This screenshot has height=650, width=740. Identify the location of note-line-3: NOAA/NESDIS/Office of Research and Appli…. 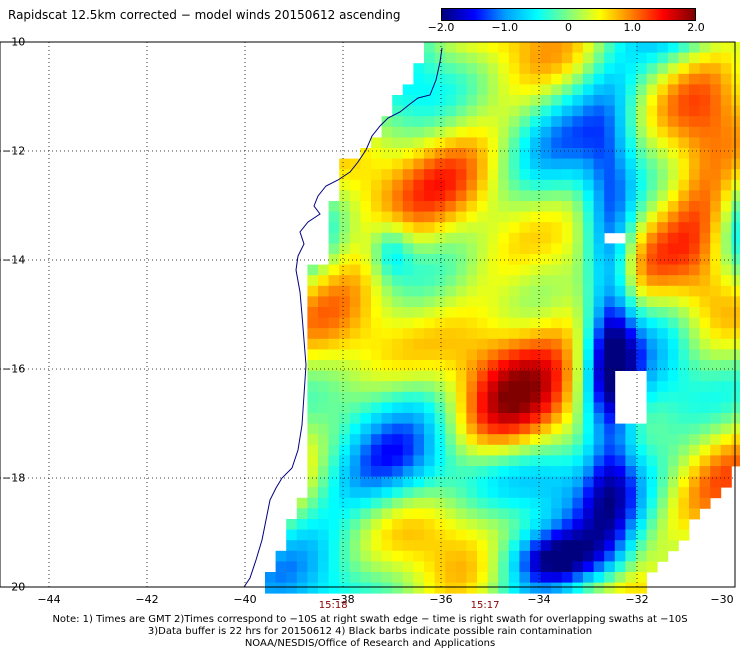
(370, 643).